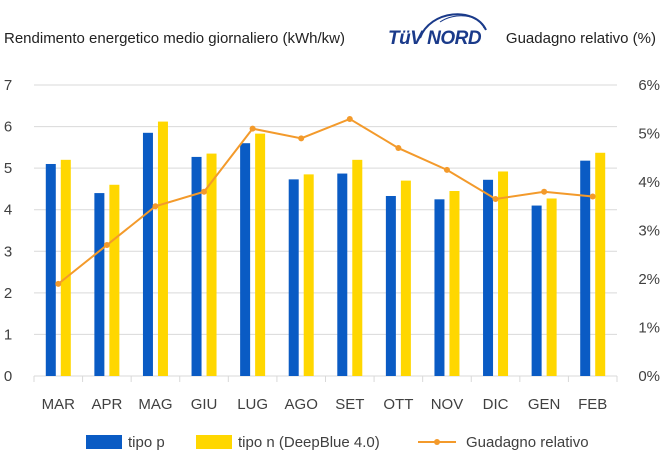 Image resolution: width=662 pixels, height=470 pixels. I want to click on y2-tick-label: 0%, so click(649, 376).